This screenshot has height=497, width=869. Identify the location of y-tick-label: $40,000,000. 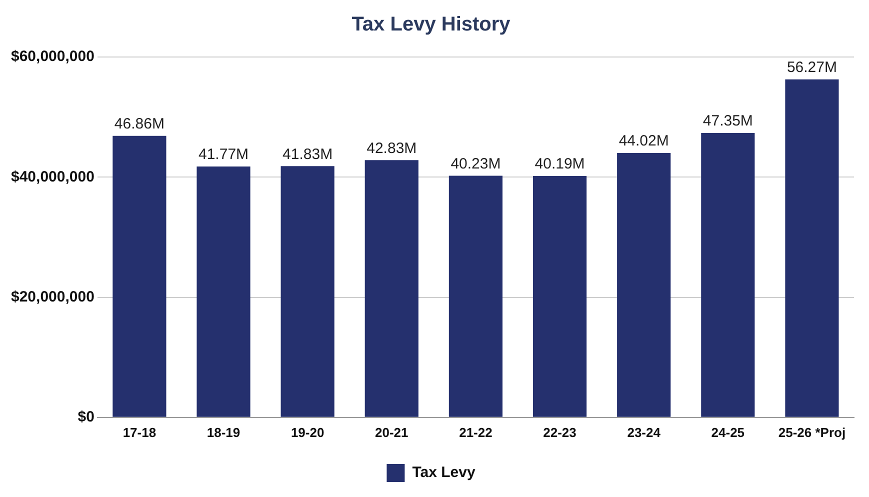
(52, 177).